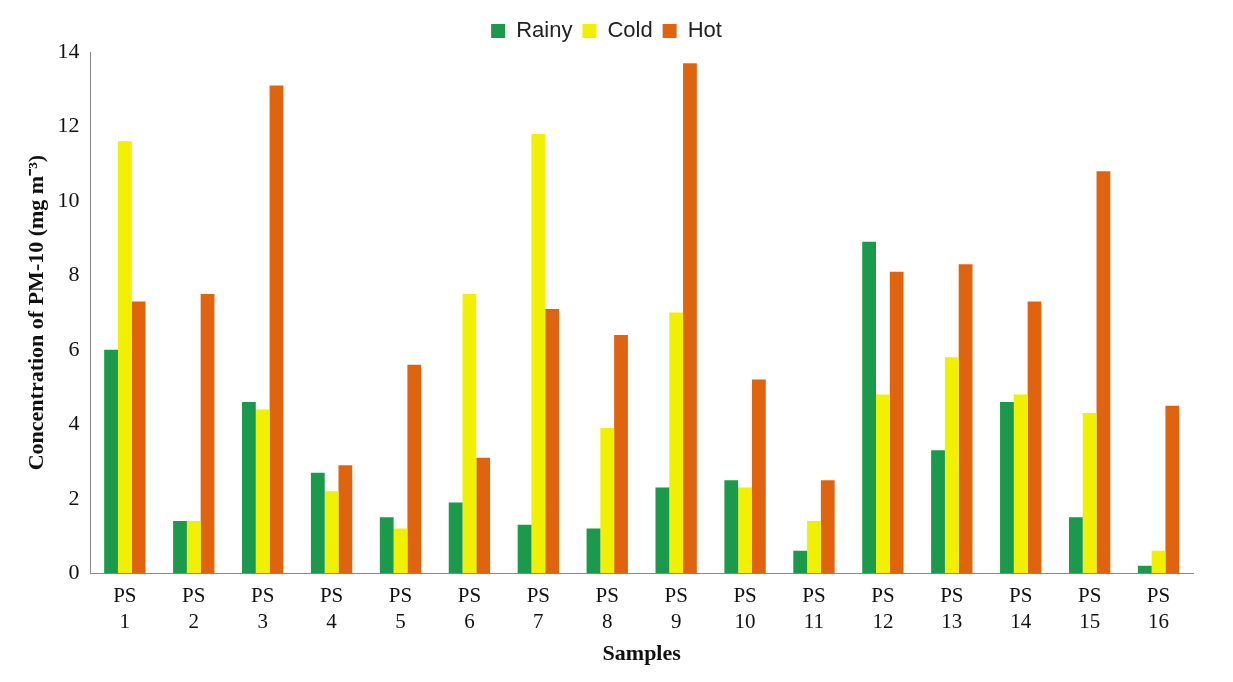 The image size is (1233, 682). Describe the element at coordinates (745, 608) in the screenshot. I see `x-tick-label: PS 10` at that location.